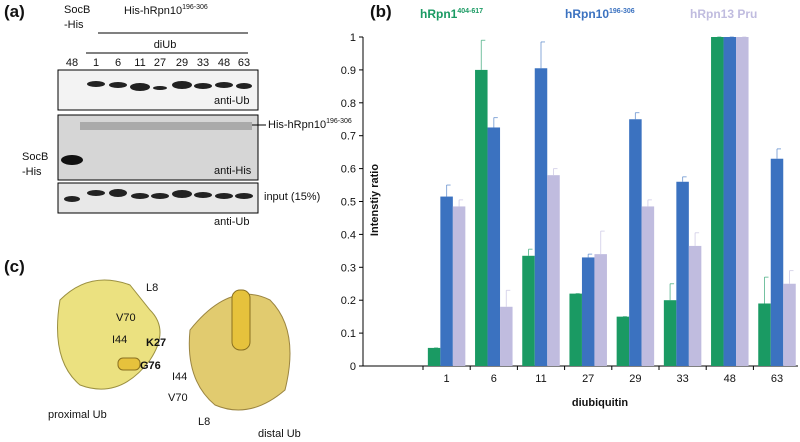  What do you see at coordinates (730, 379) in the screenshot?
I see `x-tick-label: 48` at bounding box center [730, 379].